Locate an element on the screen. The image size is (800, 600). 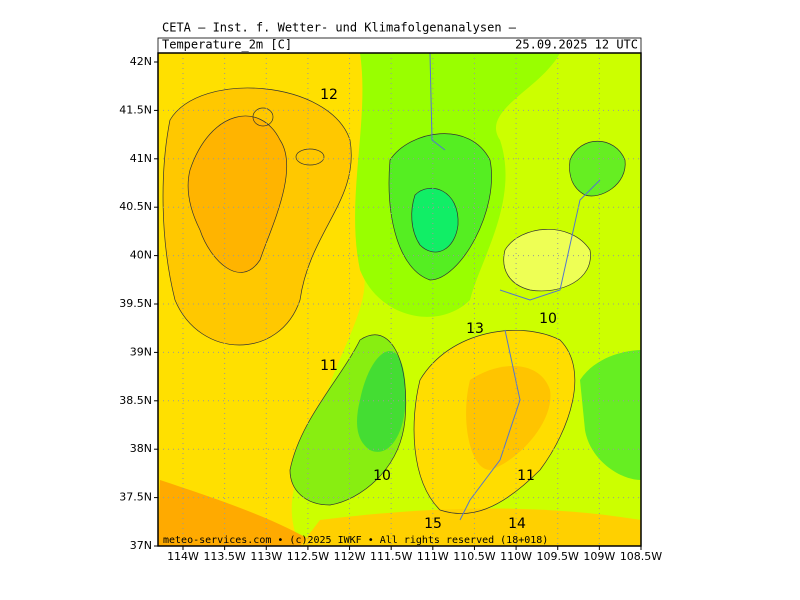
lat-label: 39.5N is located at coordinates (135, 303).